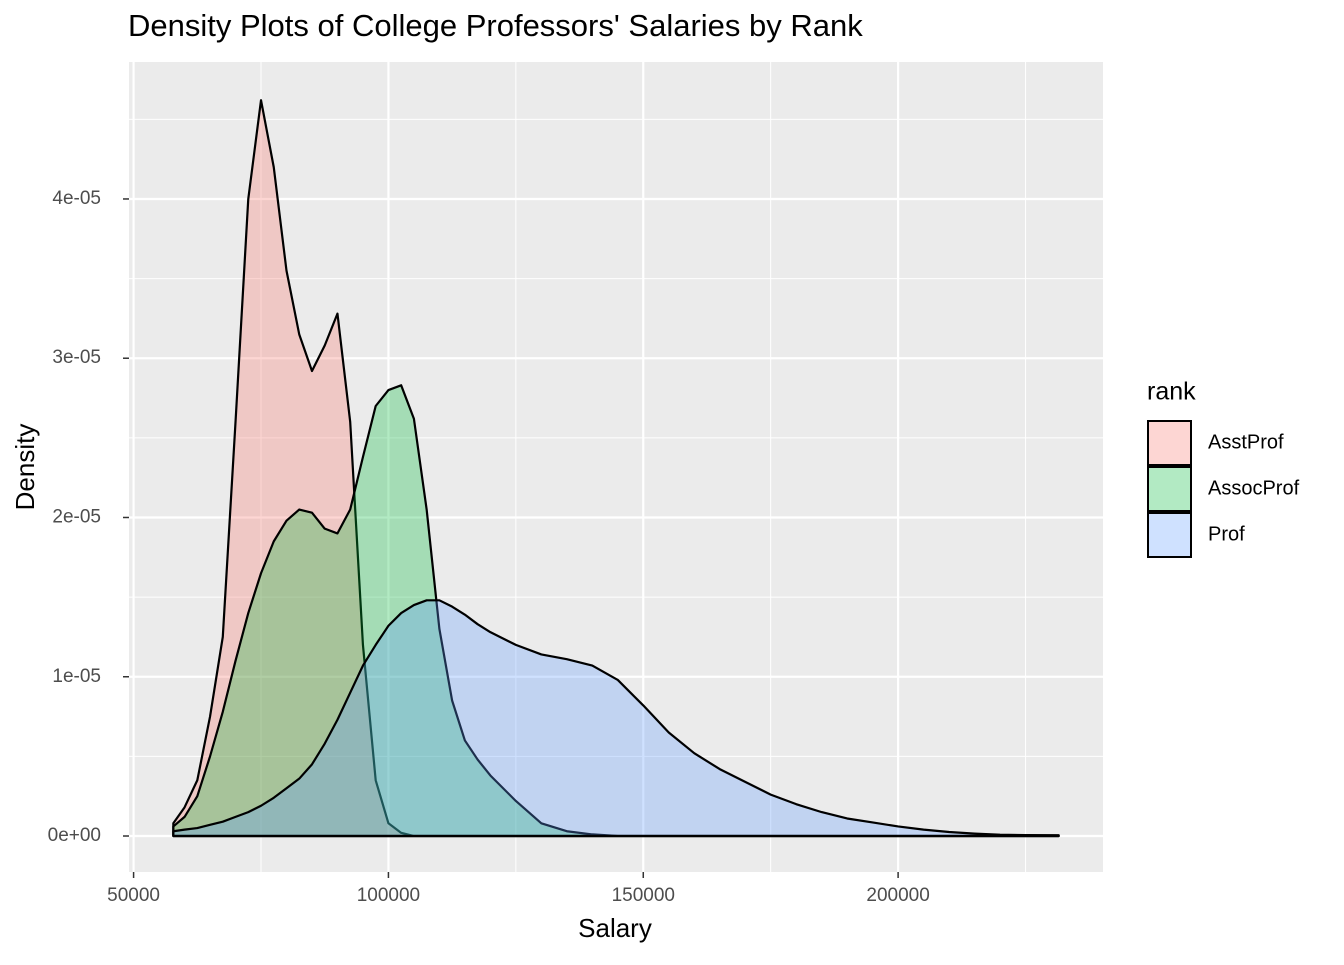 The height and width of the screenshot is (965, 1344). I want to click on x-tick-label: 150000, so click(643, 895).